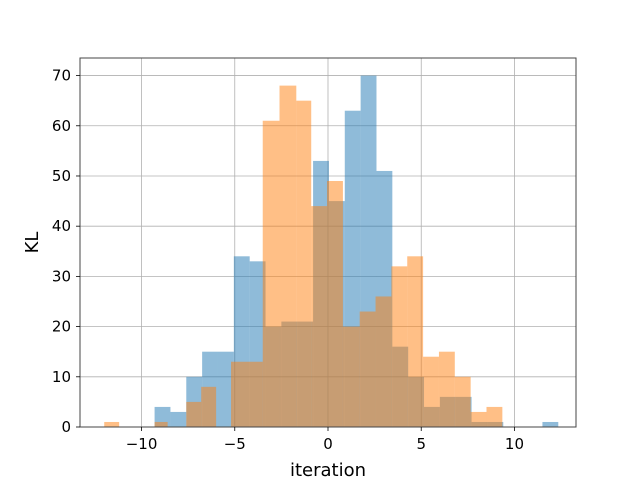 The width and height of the screenshot is (640, 480). I want to click on y-tick-label: 20, so click(61, 327).